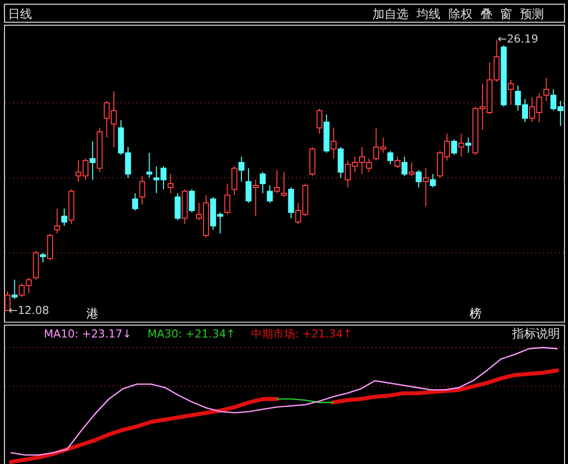  Describe the element at coordinates (427, 13) in the screenshot. I see `text: 均线` at that location.